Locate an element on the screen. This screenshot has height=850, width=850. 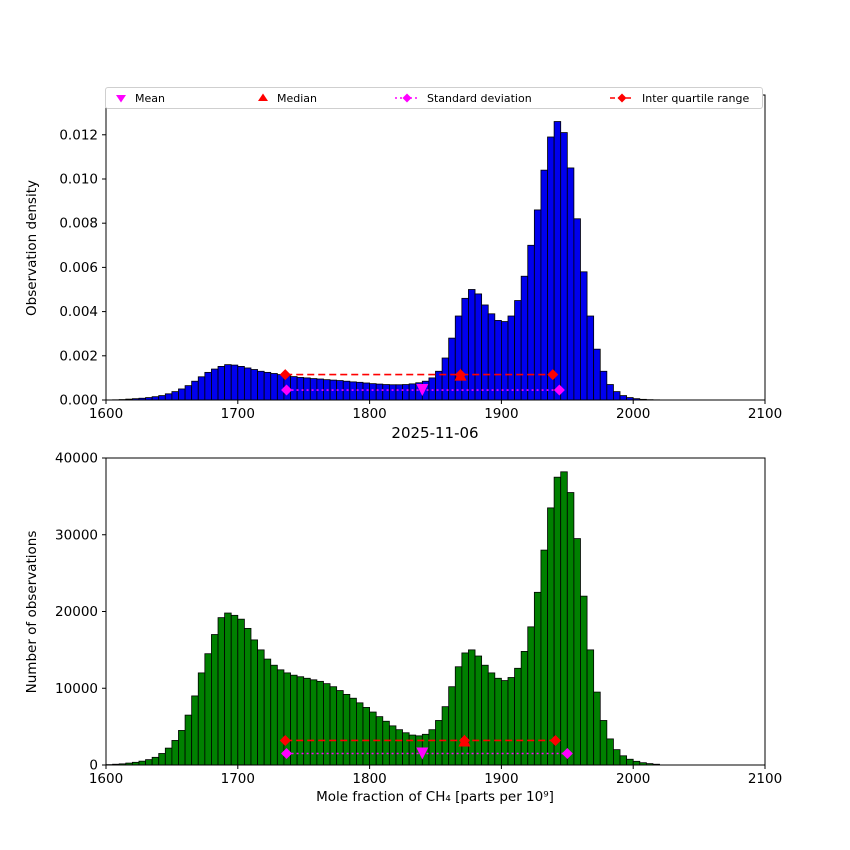
mean-marker is located at coordinates (422, 390).